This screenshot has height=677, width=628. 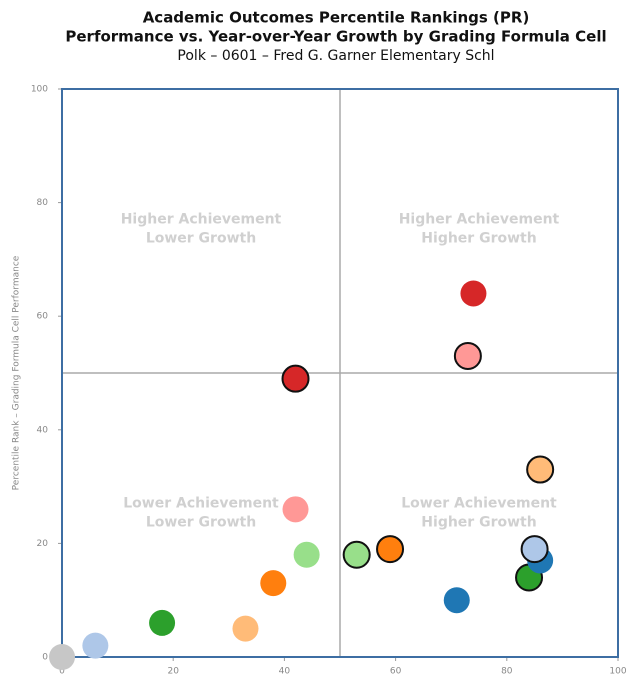 What do you see at coordinates (43, 430) in the screenshot?
I see `y-tick-label: 40` at bounding box center [43, 430].